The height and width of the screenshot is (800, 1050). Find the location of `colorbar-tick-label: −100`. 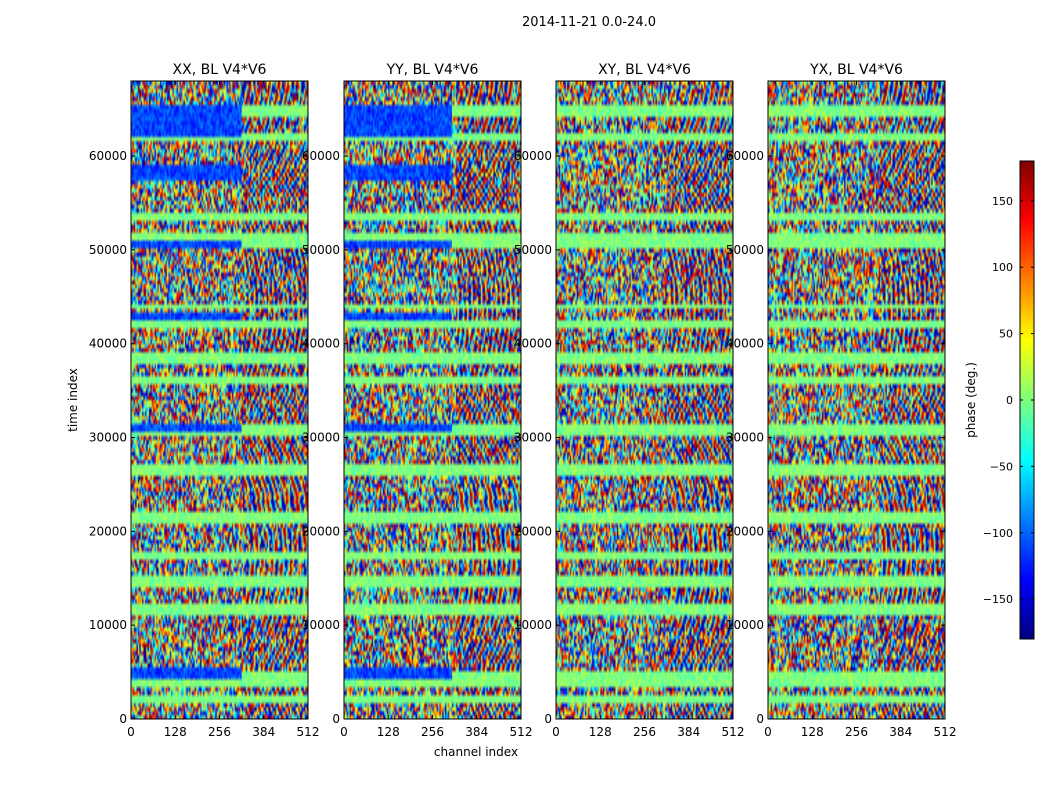

colorbar-tick-label: −100 is located at coordinates (998, 533).